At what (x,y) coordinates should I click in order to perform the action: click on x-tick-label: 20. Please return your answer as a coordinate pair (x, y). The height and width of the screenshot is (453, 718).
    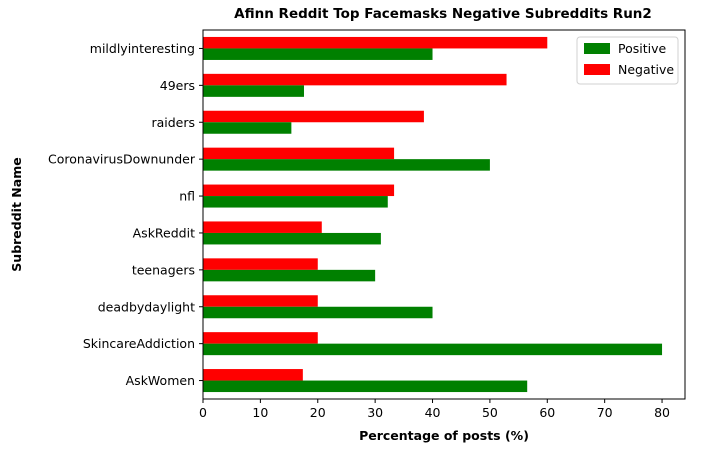
    Looking at the image, I should click on (318, 412).